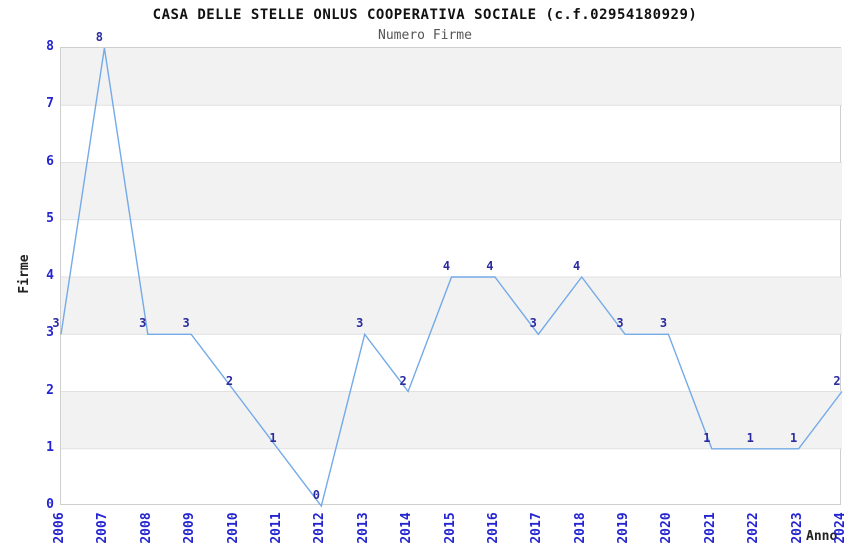  I want to click on y-tick-label: 6, so click(50, 161).